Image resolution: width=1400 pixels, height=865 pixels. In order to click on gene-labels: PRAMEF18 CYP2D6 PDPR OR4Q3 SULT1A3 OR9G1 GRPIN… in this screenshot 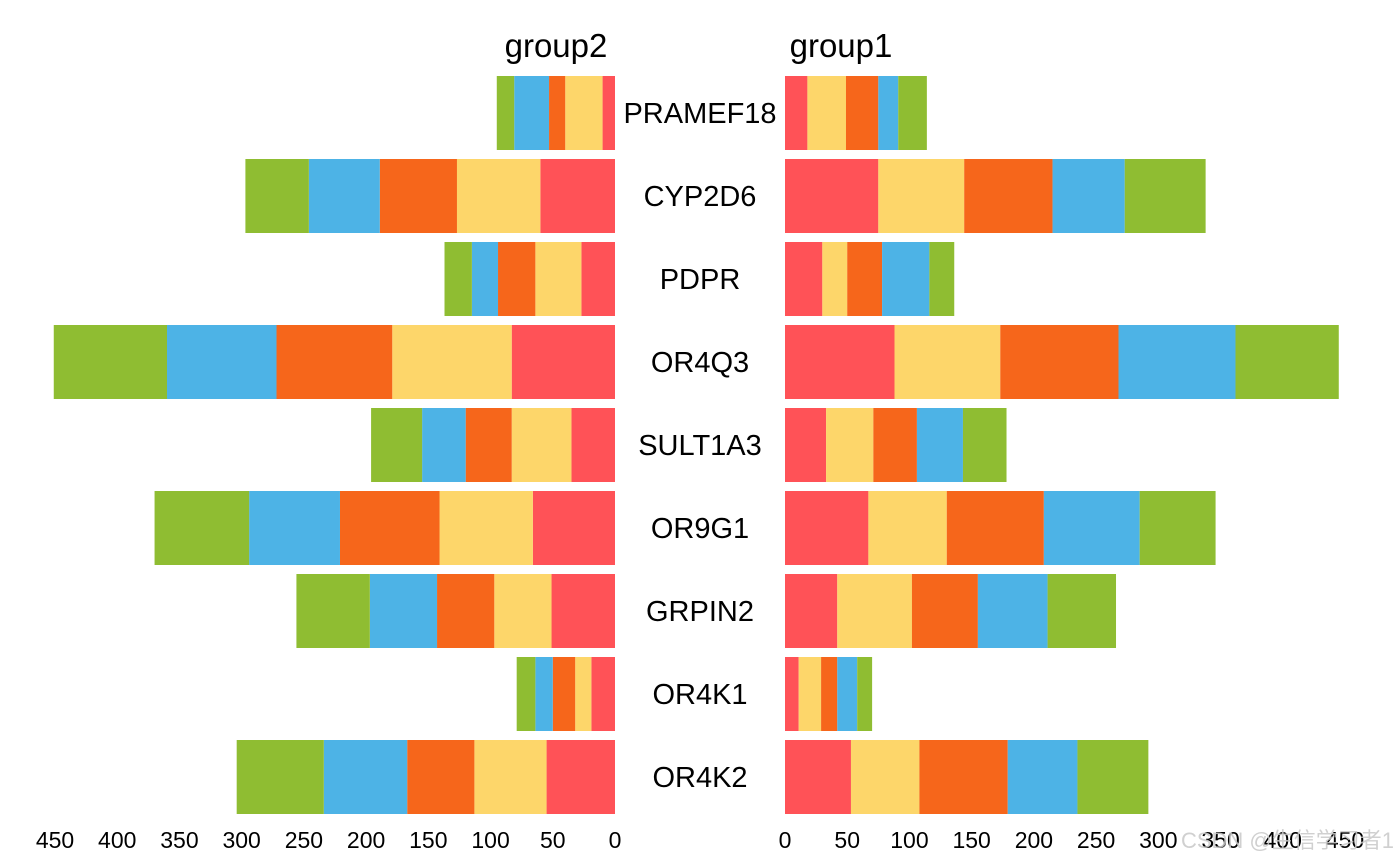, I will do `click(699, 446)`.